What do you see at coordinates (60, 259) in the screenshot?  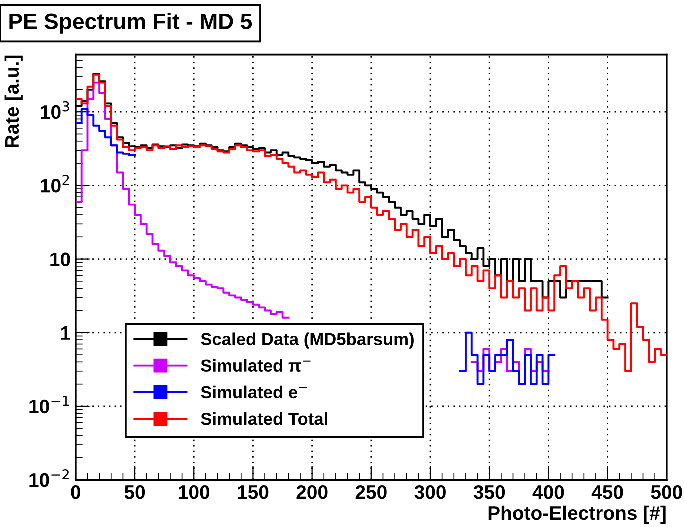 I see `y-tick-label: 10` at bounding box center [60, 259].